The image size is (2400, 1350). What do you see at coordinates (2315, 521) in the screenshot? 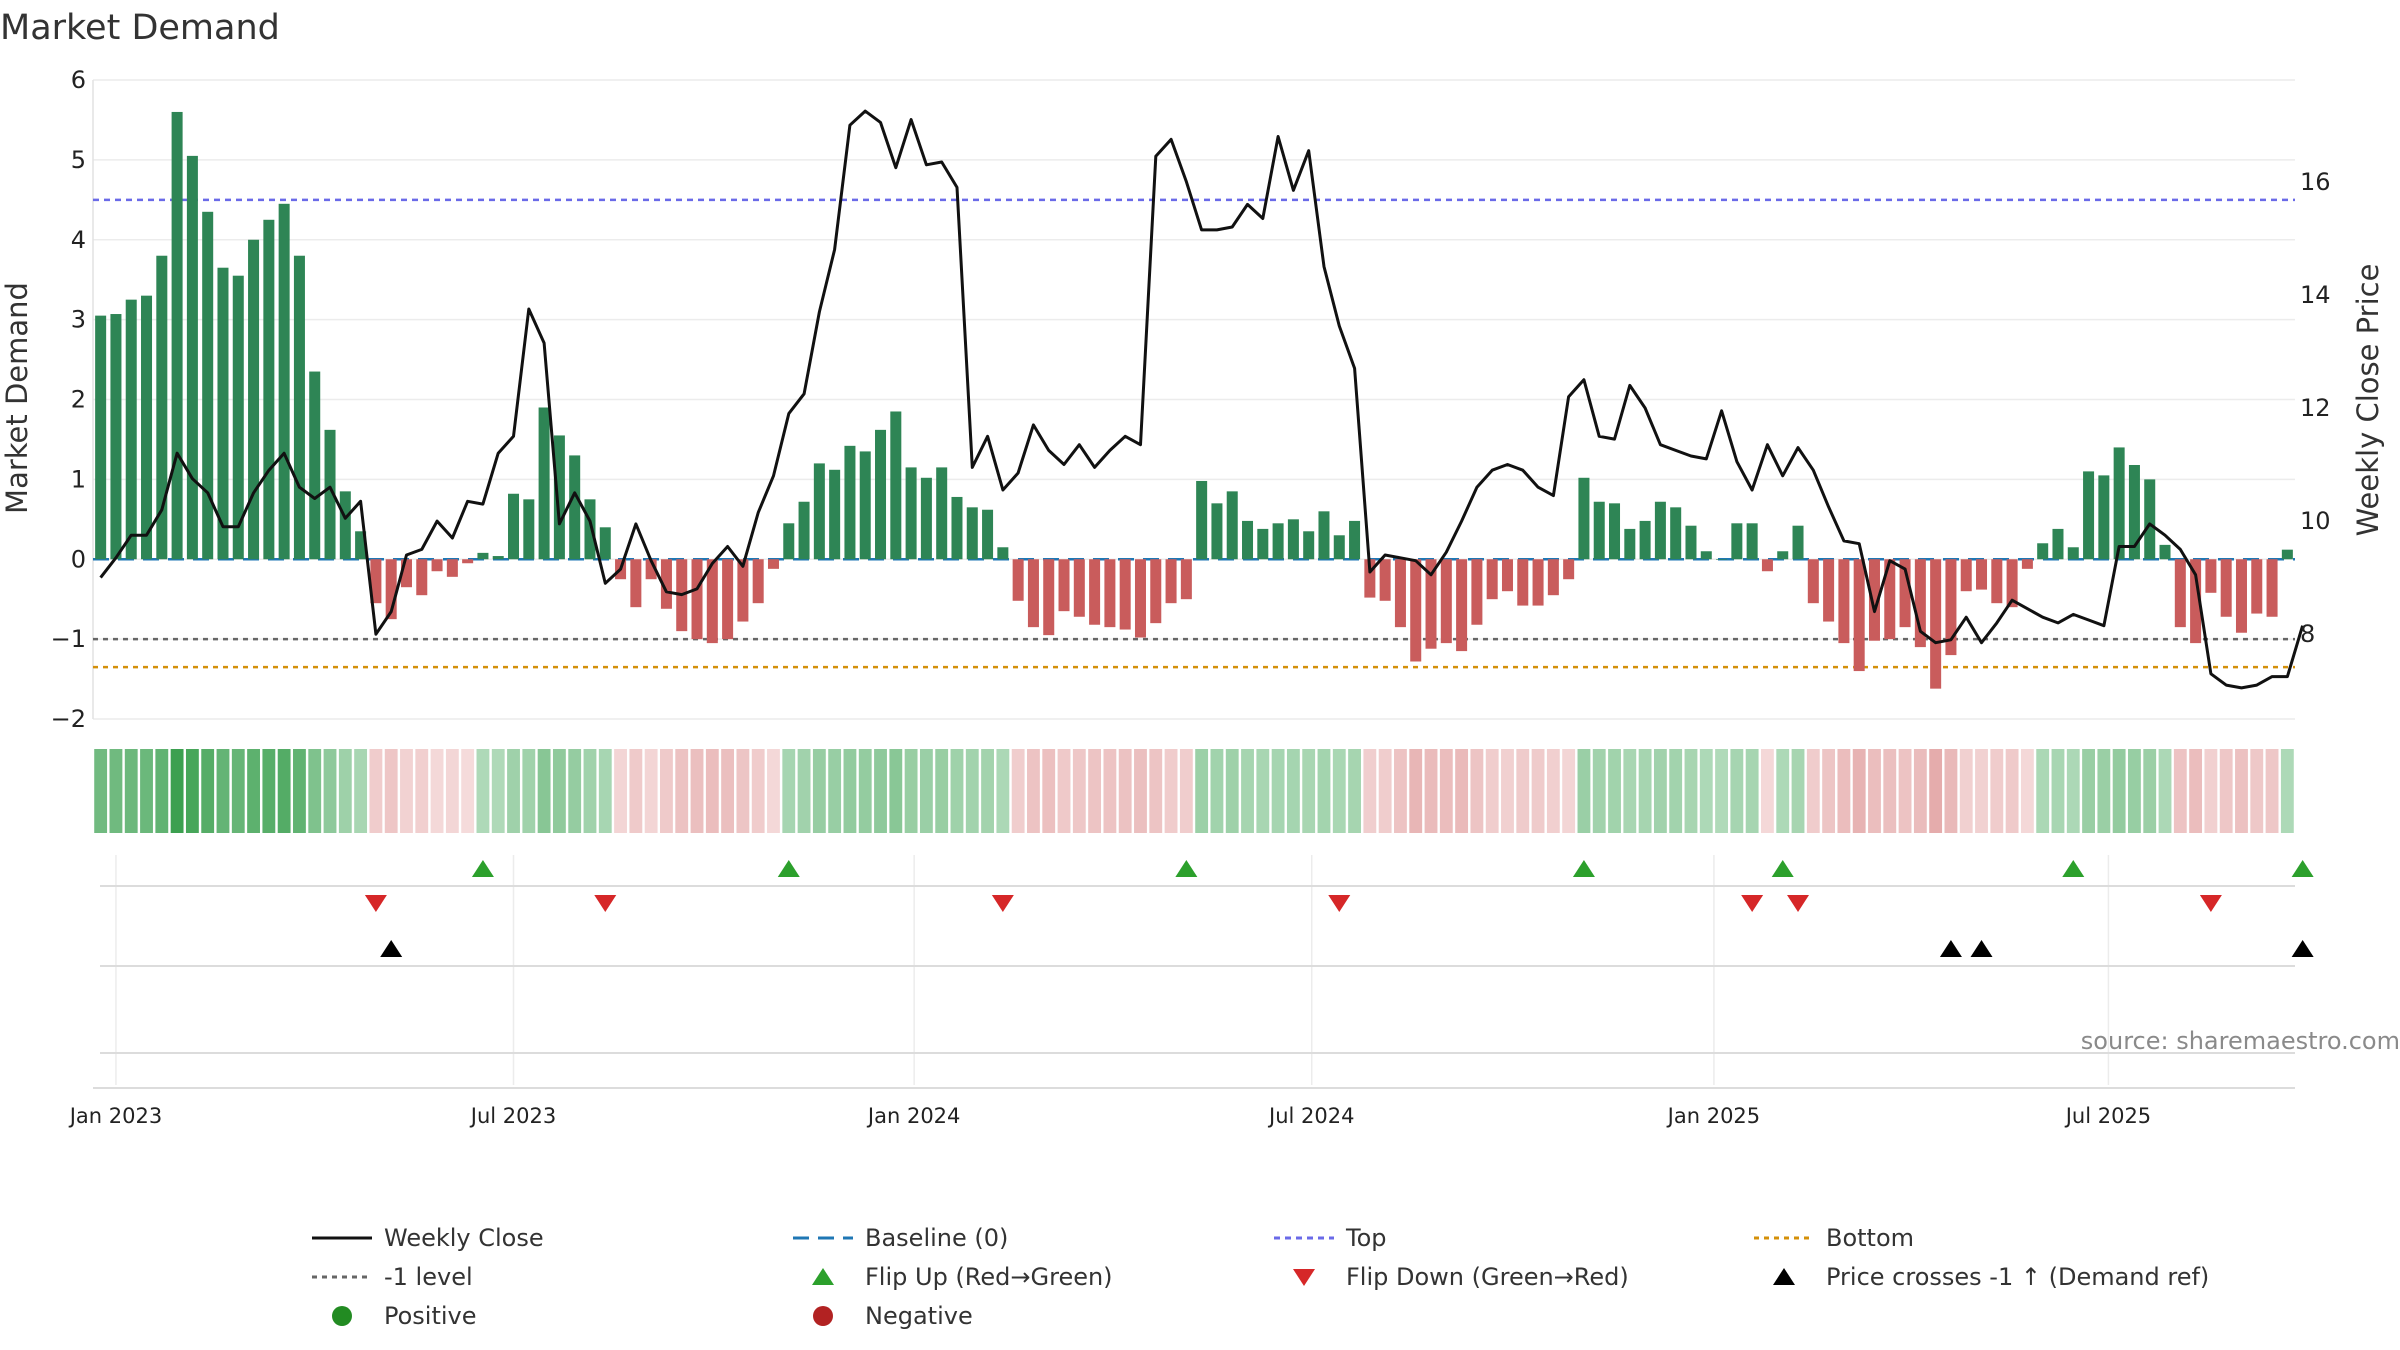
I see `y2-tick-label: 10` at bounding box center [2315, 521].